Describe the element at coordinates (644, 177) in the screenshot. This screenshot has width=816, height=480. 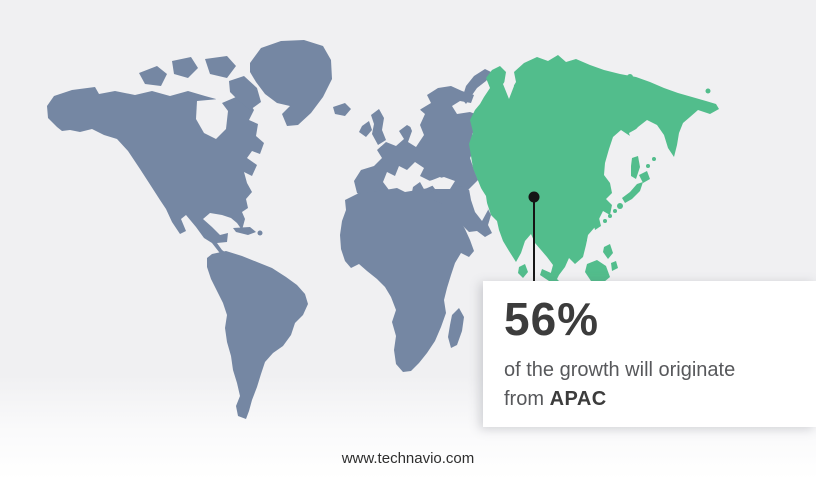
I see `japan-hokkaido-island` at that location.